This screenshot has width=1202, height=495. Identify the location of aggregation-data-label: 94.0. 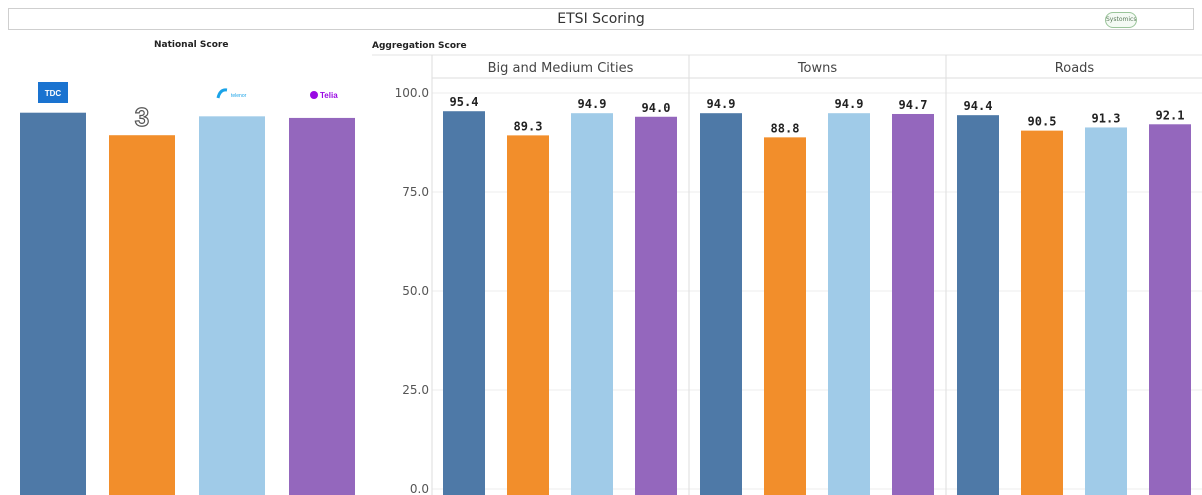
(656, 108).